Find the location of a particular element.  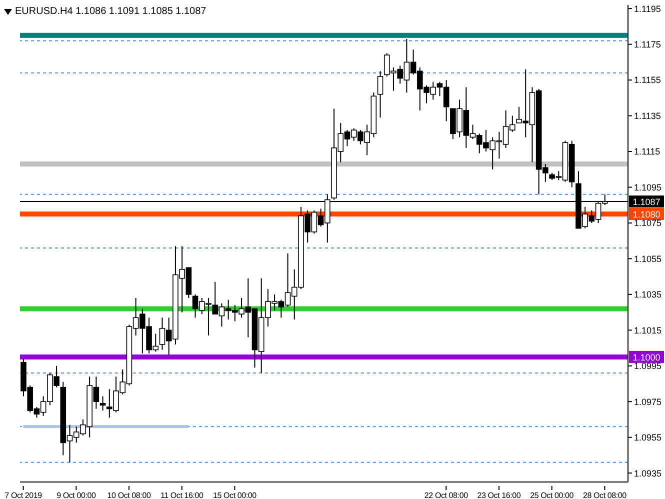

y-tick-label: 1.1155 is located at coordinates (647, 80).